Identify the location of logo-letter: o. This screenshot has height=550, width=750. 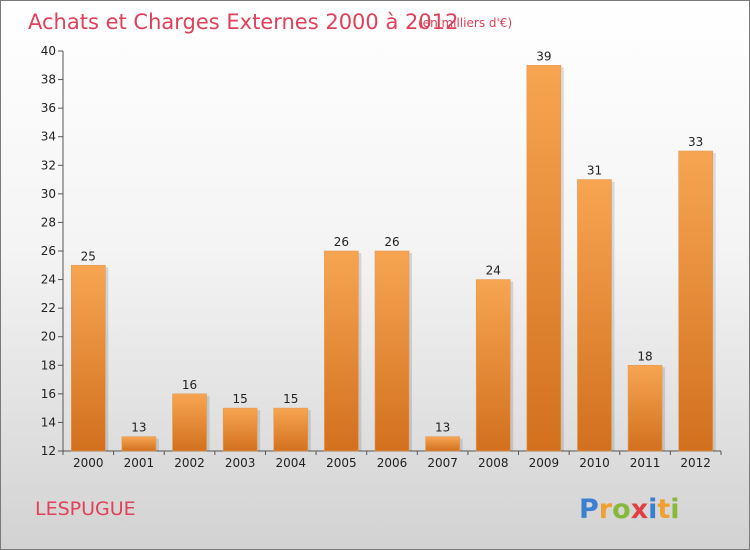
(621, 509).